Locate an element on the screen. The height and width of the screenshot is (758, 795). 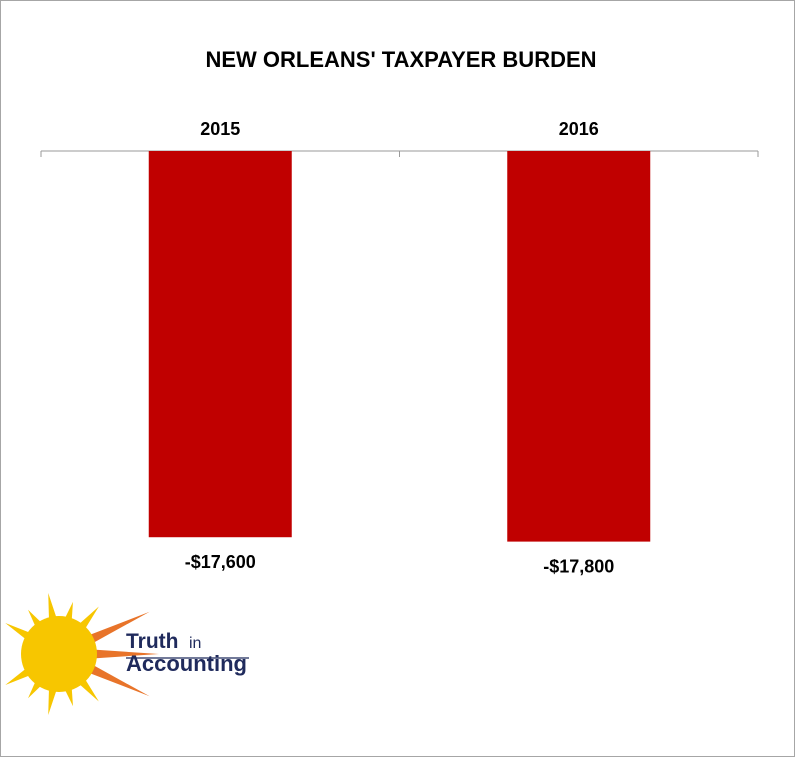
chart-title: NEW ORLEANS' TAXPAYER BURDEN is located at coordinates (400, 59).